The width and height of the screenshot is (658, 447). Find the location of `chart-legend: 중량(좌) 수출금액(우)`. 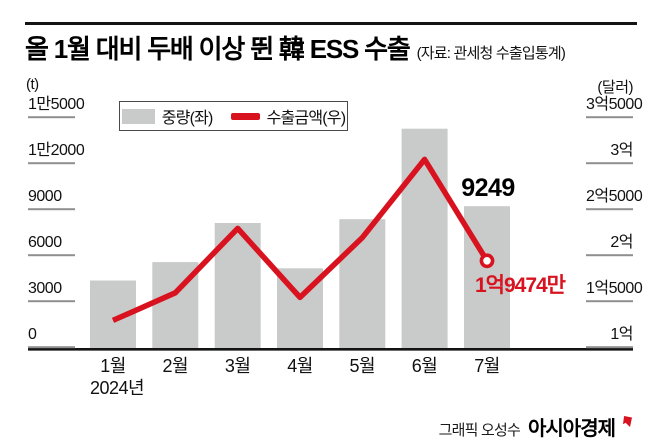

chart-legend: 중량(좌) 수출금액(우) is located at coordinates (233, 116).